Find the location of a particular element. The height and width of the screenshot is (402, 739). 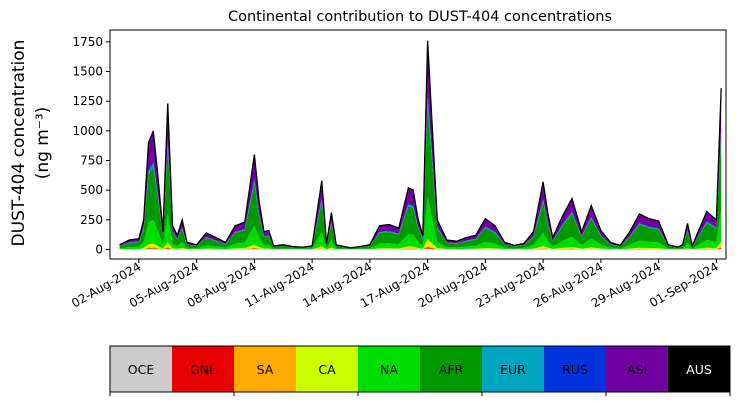

area-sa is located at coordinates (420, 247).